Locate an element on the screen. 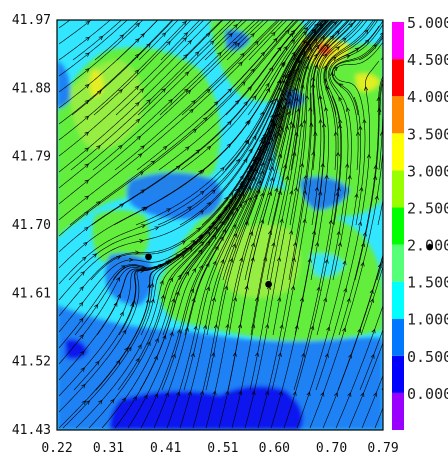  colorbar-label: 5.000 is located at coordinates (427, 23).